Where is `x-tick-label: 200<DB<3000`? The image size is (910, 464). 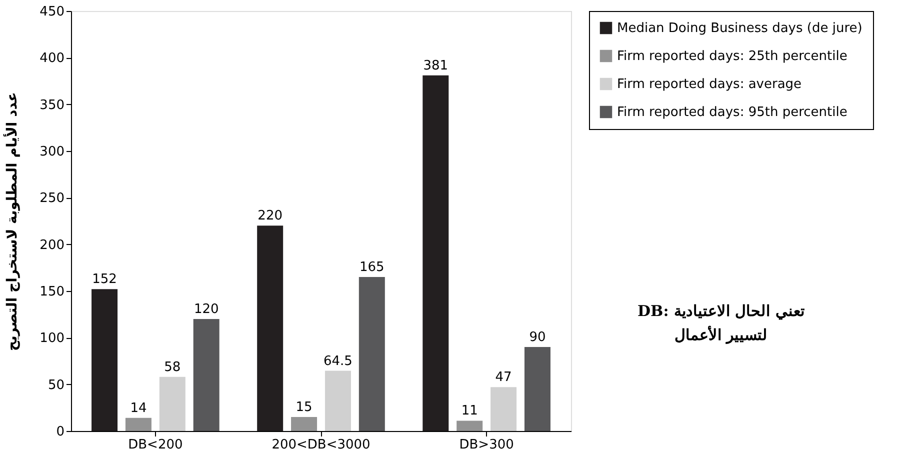 x-tick-label: 200<DB<3000 is located at coordinates (321, 445).